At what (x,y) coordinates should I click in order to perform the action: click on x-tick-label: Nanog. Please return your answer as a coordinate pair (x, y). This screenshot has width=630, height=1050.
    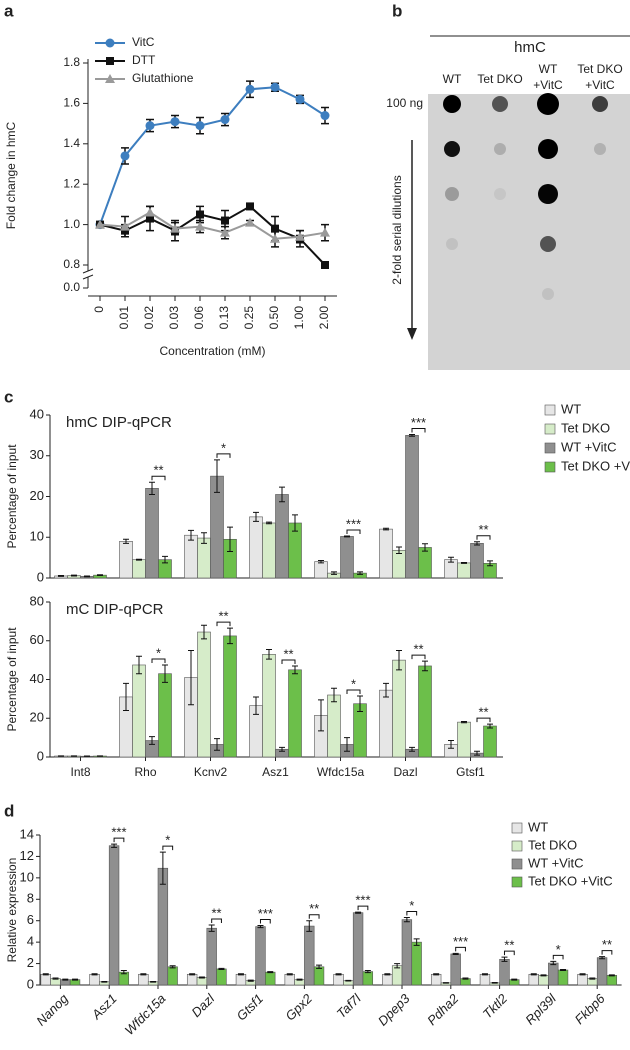
    Looking at the image, I should click on (52, 1009).